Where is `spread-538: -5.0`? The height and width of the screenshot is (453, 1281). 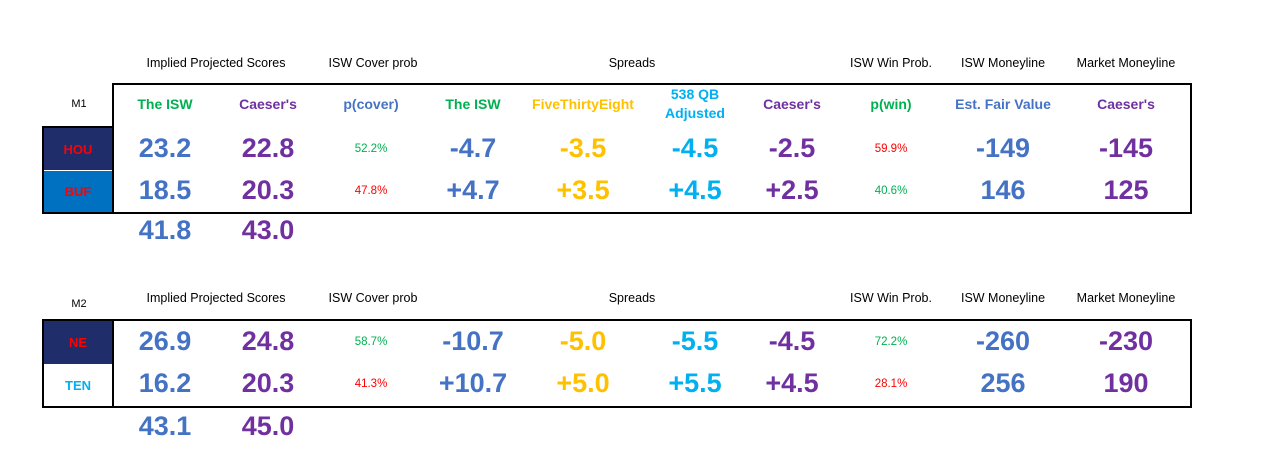
spread-538: -5.0 is located at coordinates (583, 341).